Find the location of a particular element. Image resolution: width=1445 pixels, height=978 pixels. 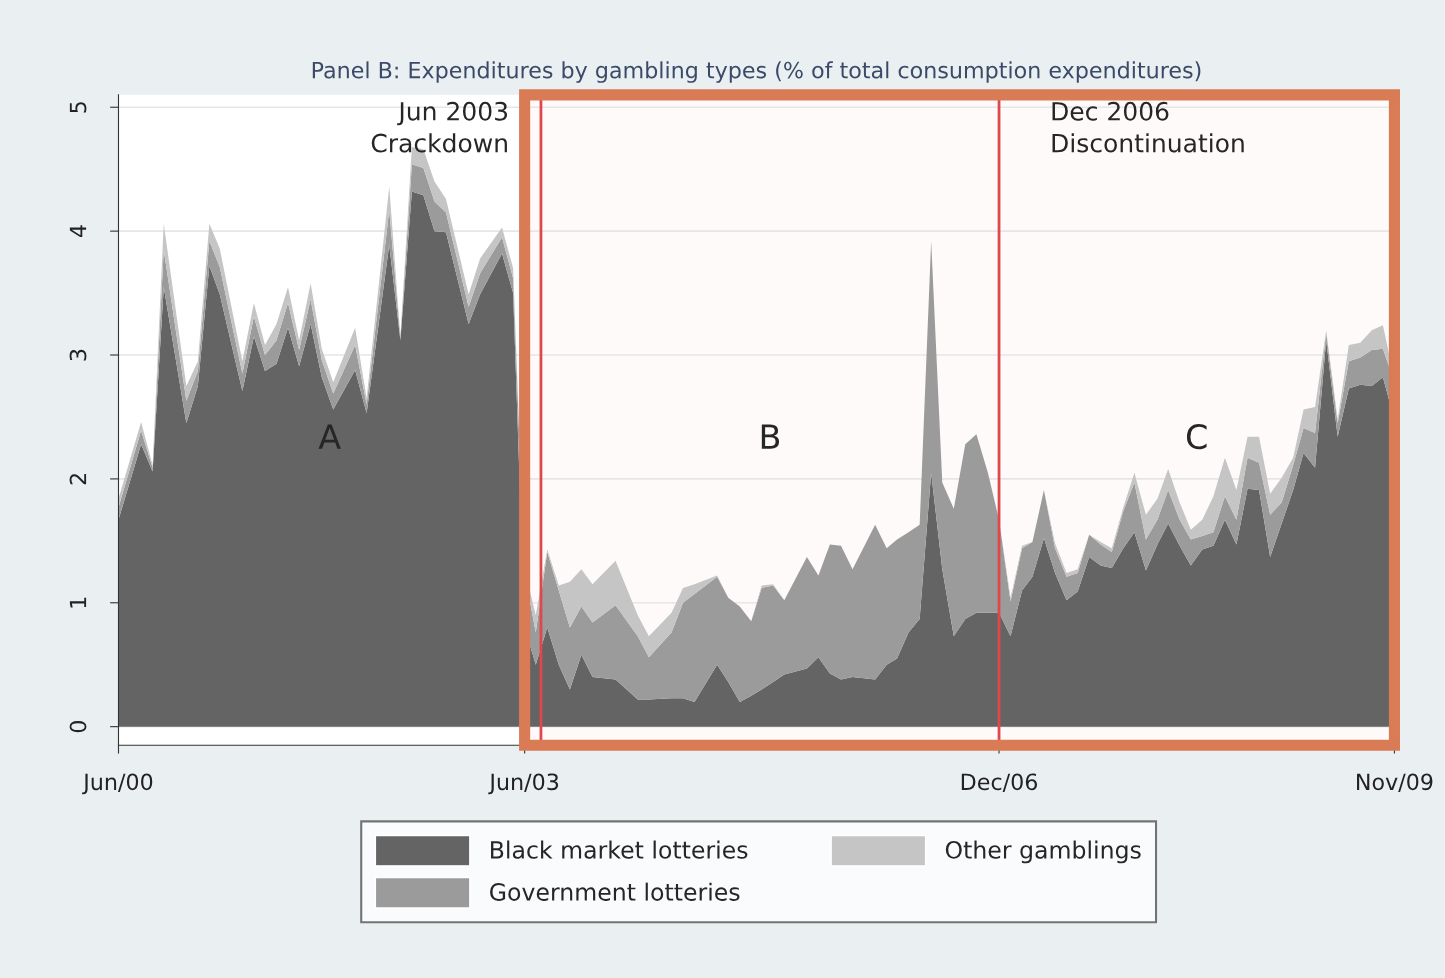

legend-label: Black market lotteries is located at coordinates (619, 849).